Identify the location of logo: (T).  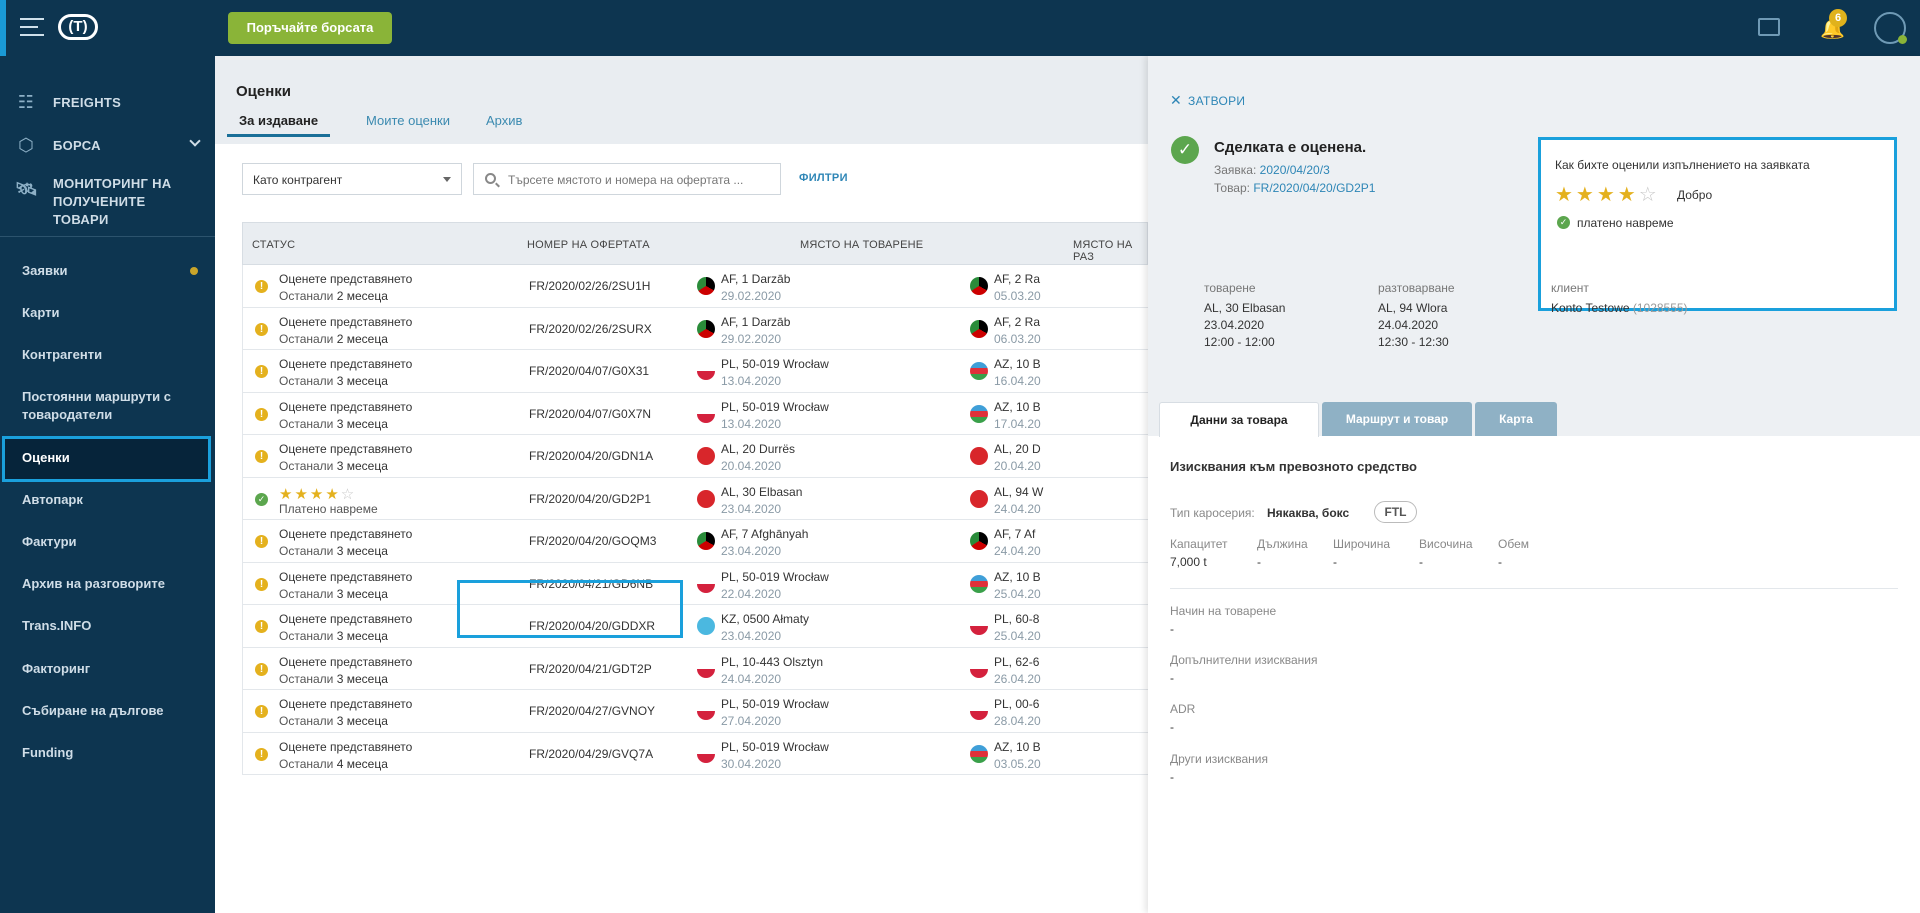
(78, 27).